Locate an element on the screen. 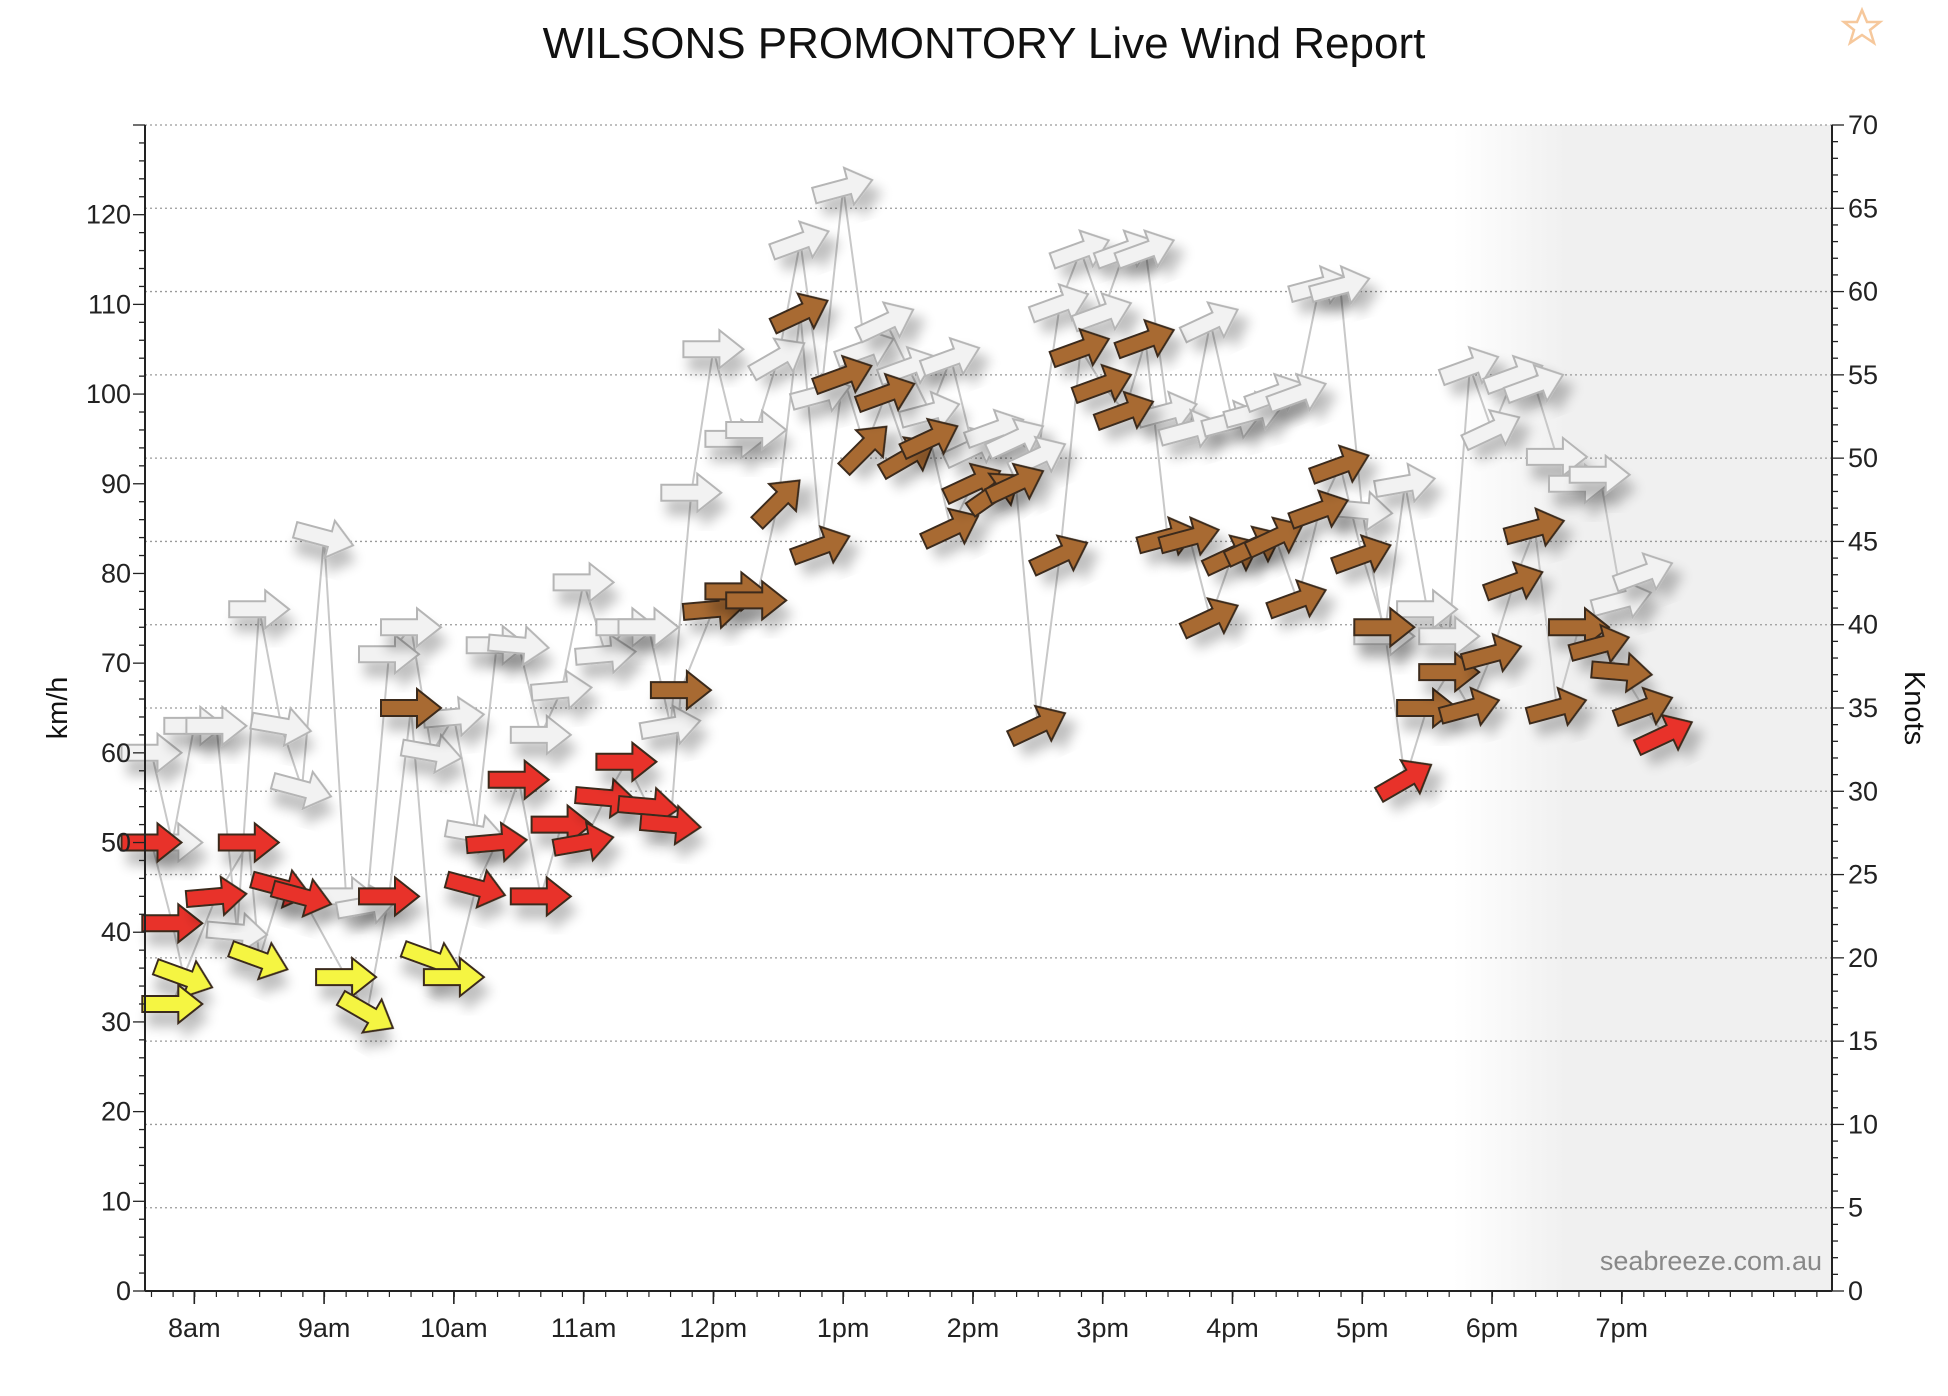 The image size is (1948, 1396). y2-axis-title: Knots is located at coordinates (1914, 708).